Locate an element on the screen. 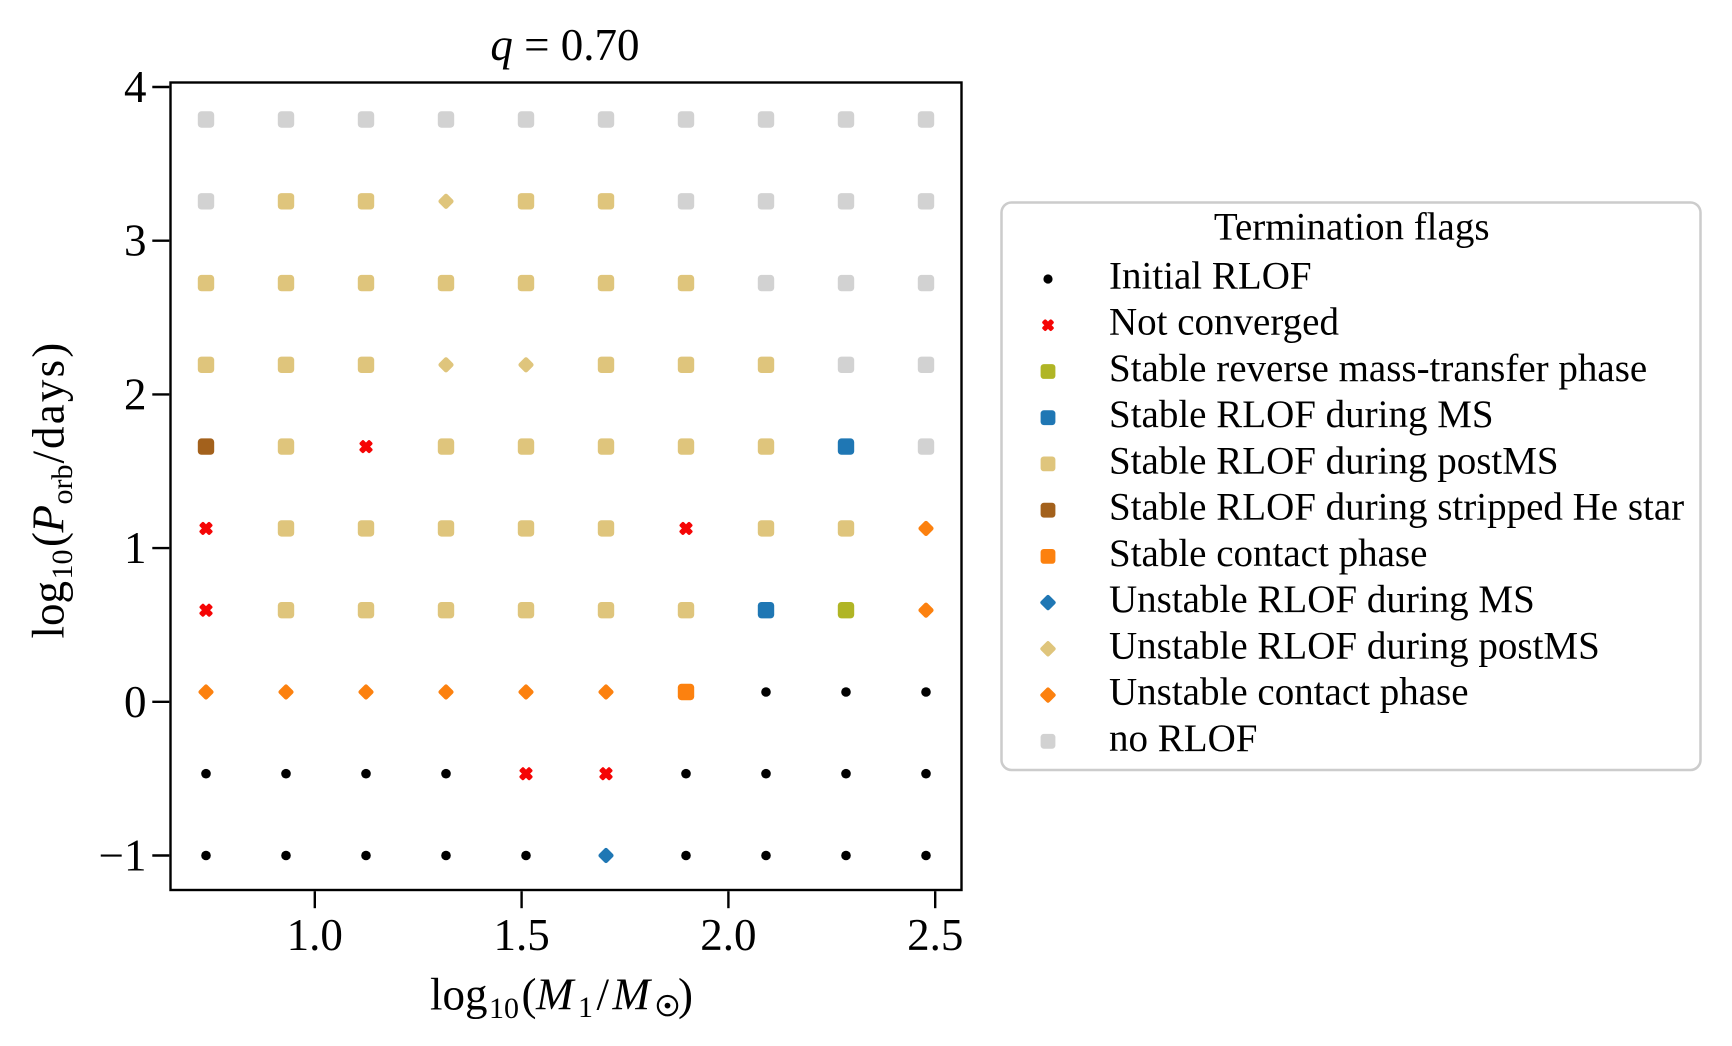 Image resolution: width=1732 pixels, height=1046 pixels. svg-text: 0 is located at coordinates (135, 702).